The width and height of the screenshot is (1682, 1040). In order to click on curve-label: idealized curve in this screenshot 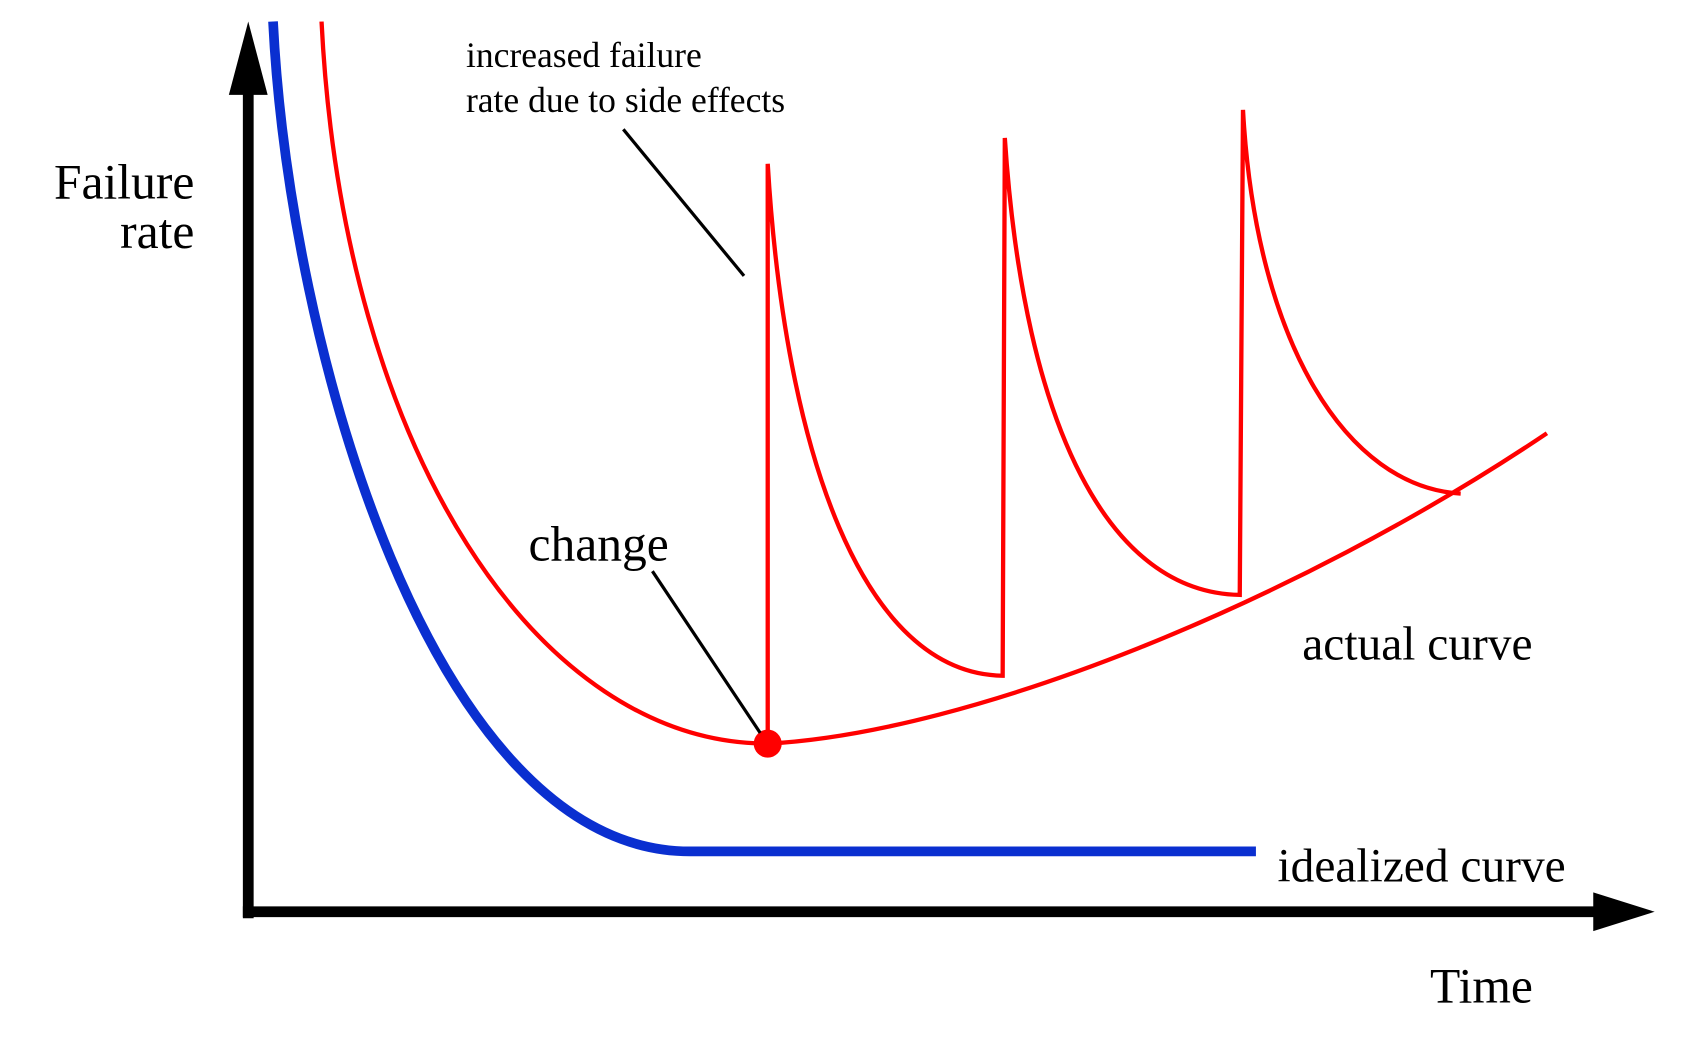, I will do `click(1421, 867)`.